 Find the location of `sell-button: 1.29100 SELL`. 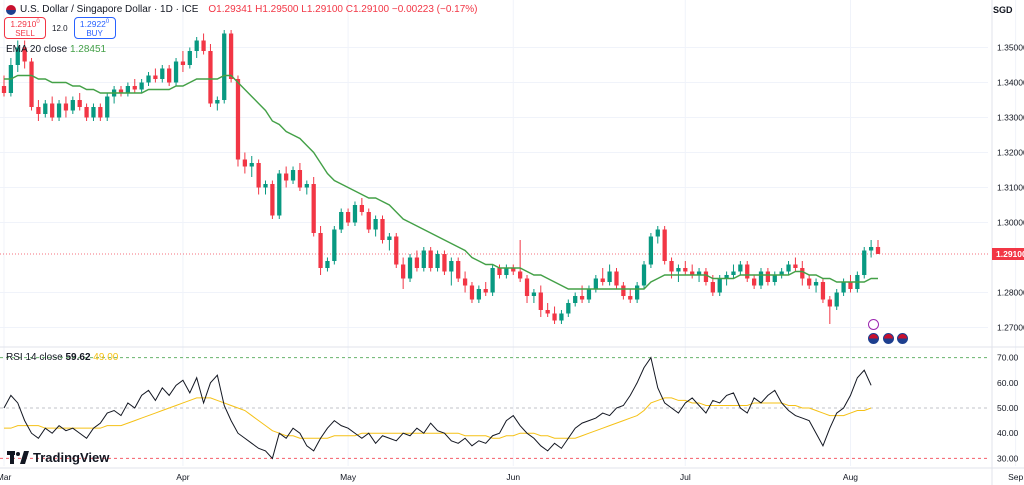

sell-button: 1.29100 SELL is located at coordinates (25, 28).